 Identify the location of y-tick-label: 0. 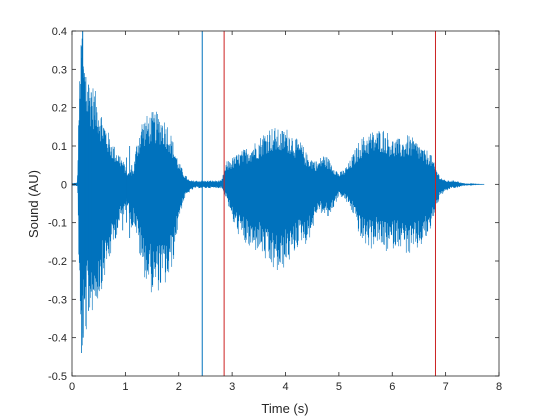
(64, 185).